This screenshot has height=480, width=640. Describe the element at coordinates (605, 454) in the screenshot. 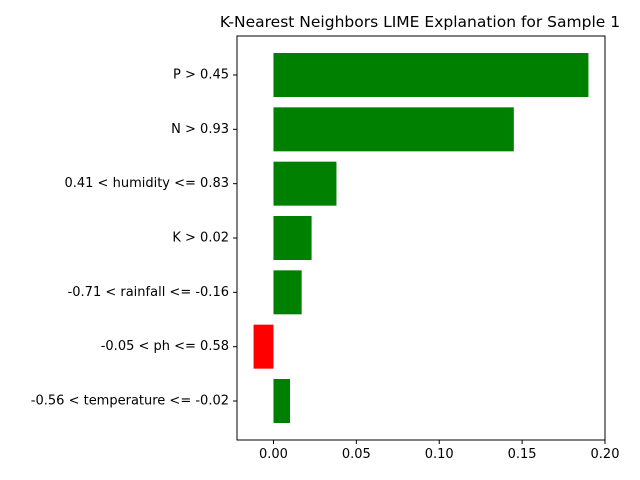

I see `x-tick-label-4: 0.20` at that location.